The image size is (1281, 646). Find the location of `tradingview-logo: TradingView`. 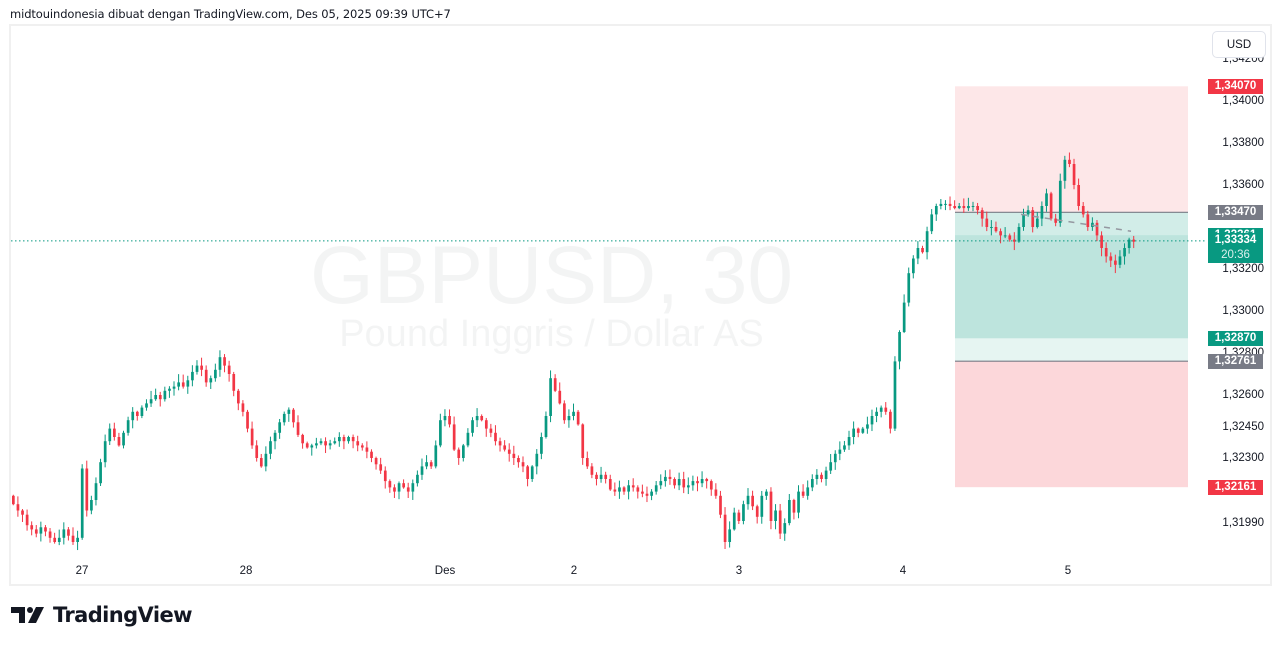

tradingview-logo: TradingView is located at coordinates (101, 615).